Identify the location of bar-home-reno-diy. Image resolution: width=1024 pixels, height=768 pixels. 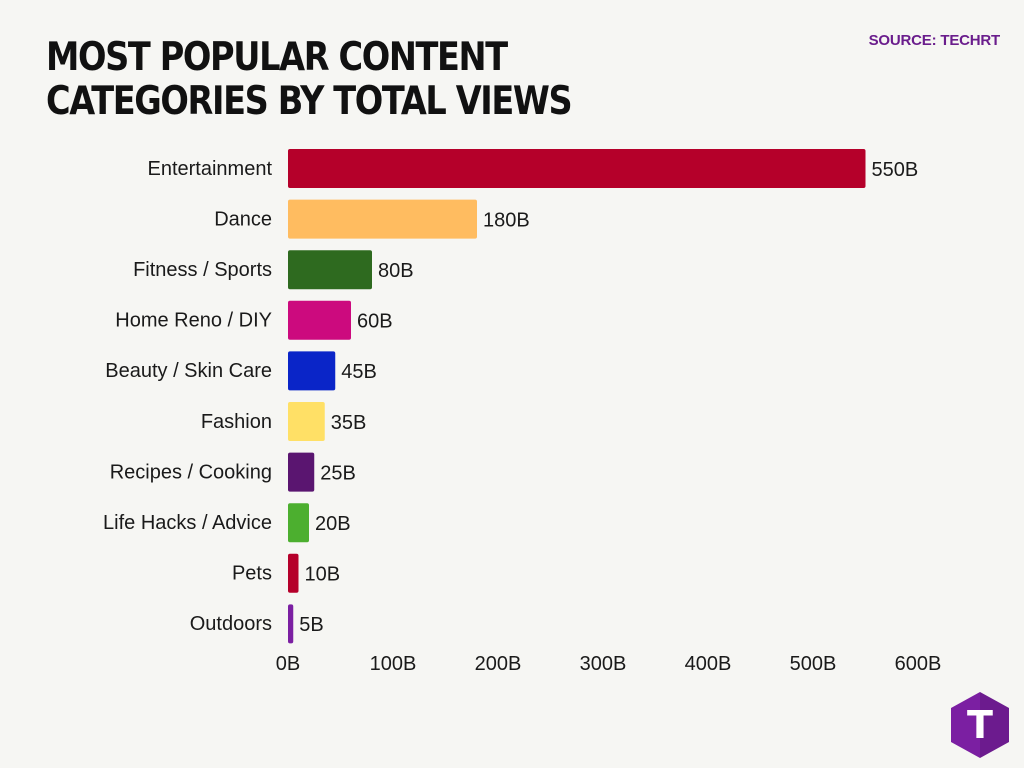
(319, 320).